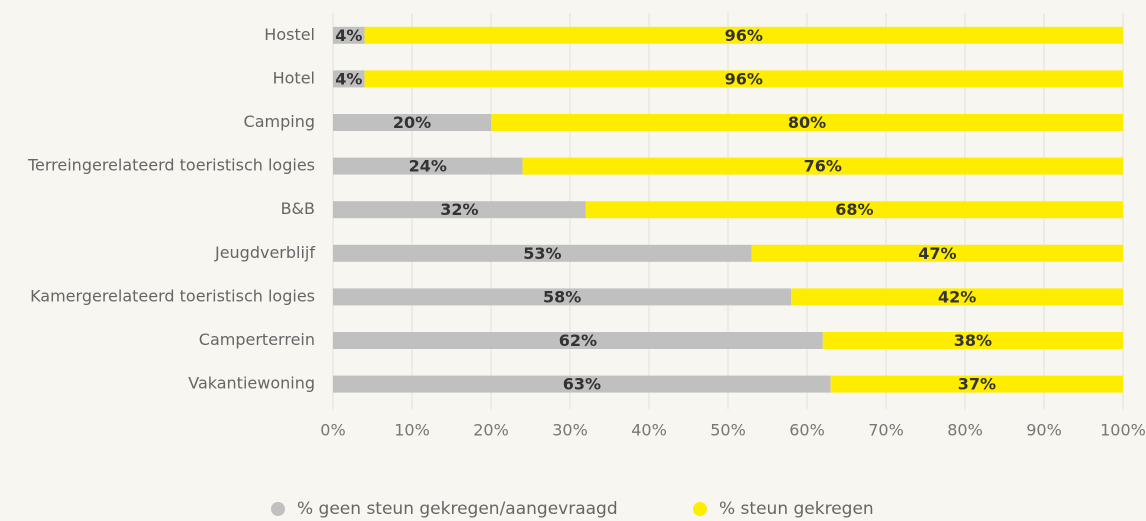 This screenshot has width=1146, height=521. What do you see at coordinates (171, 165) in the screenshot?
I see `category-label: Terreingerelateerd toeristisch logies` at bounding box center [171, 165].